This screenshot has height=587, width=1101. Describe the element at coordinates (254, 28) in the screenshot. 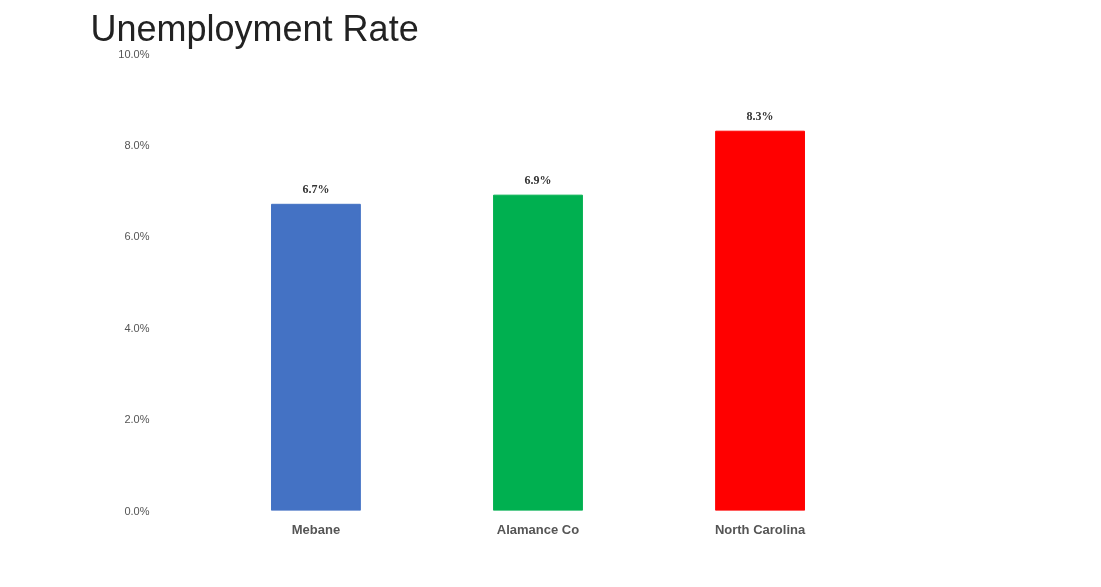

I see `chart-title: Unemployment Rate` at that location.